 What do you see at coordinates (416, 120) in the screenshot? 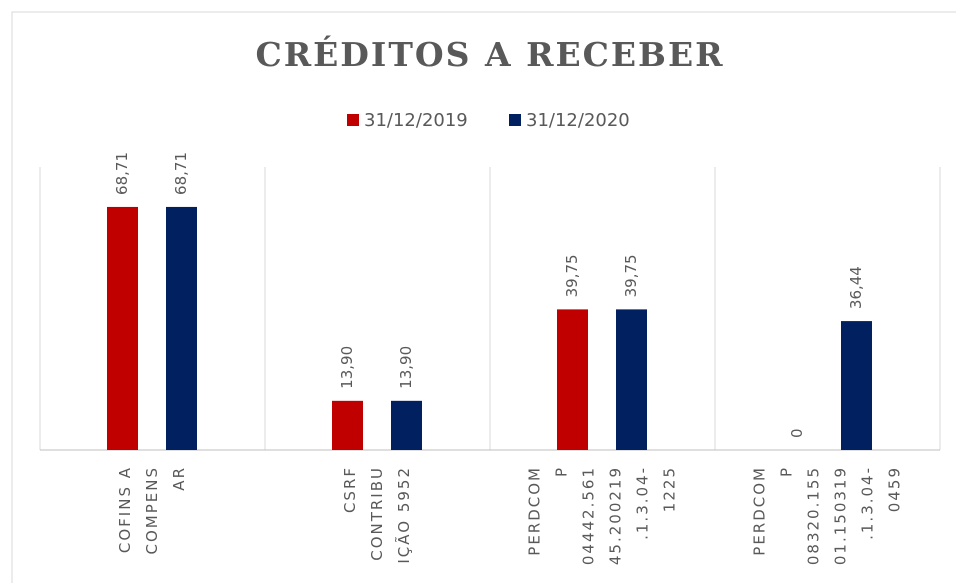
I see `legend-label: 31/12/2019` at bounding box center [416, 120].